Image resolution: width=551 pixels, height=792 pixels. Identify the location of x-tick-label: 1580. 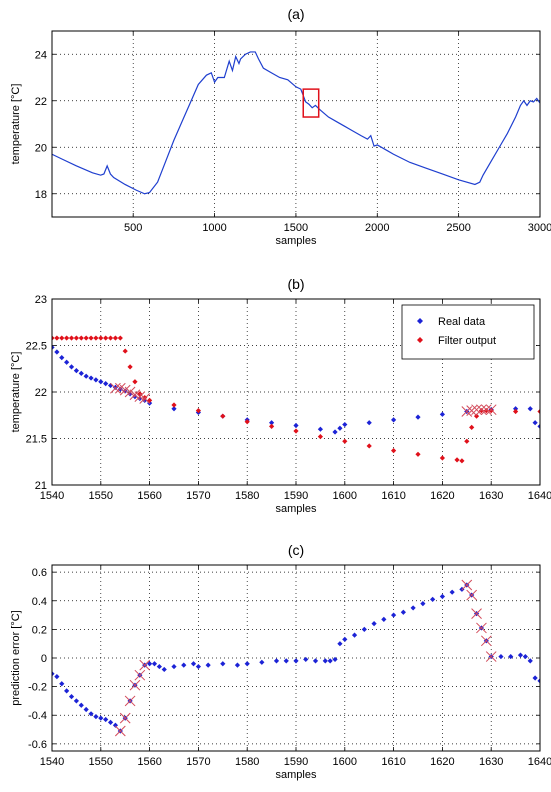
(247, 762).